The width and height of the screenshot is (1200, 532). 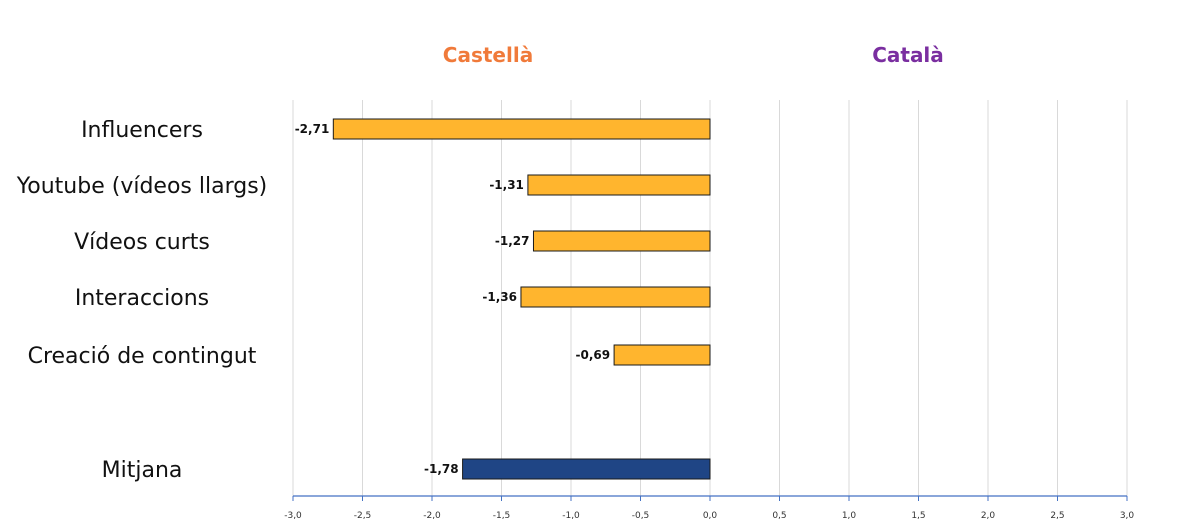 What do you see at coordinates (363, 516) in the screenshot?
I see `x-tick-label: -2,5` at bounding box center [363, 516].